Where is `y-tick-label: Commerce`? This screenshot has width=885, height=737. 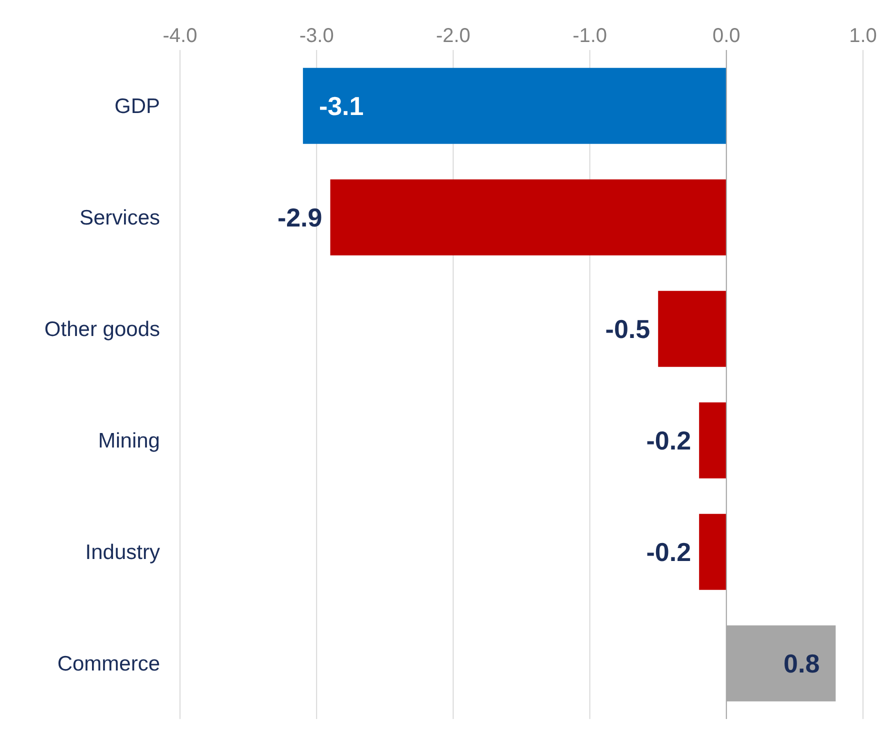 y-tick-label: Commerce is located at coordinates (108, 664).